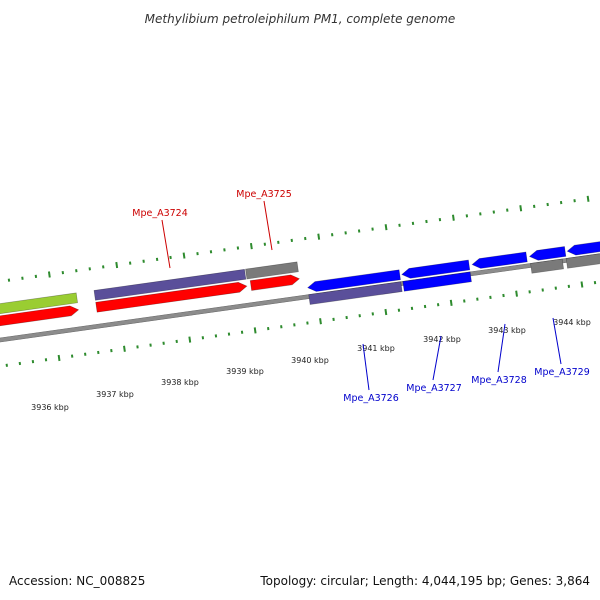 The image size is (600, 600). Describe the element at coordinates (499, 380) in the screenshot. I see `gene-label: Mpe_A3728` at that location.